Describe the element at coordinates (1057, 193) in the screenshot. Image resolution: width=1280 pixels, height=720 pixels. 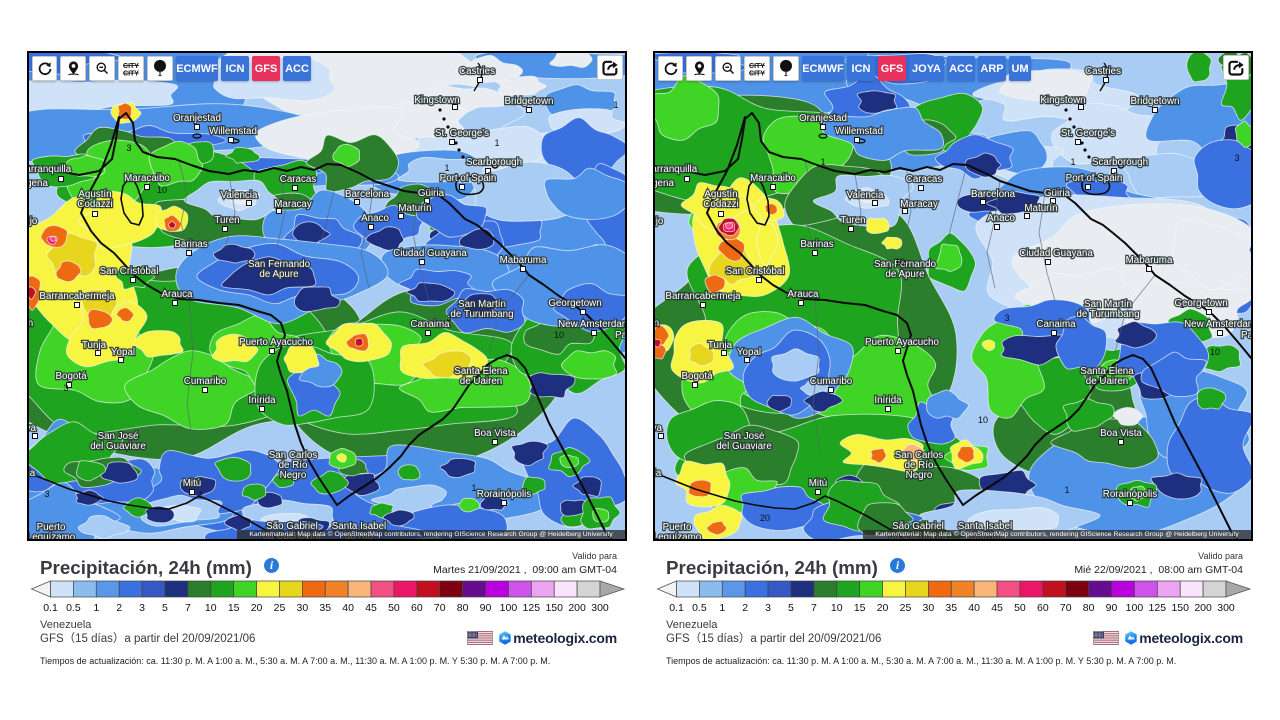
I see `svg-text: Güiria` at that location.